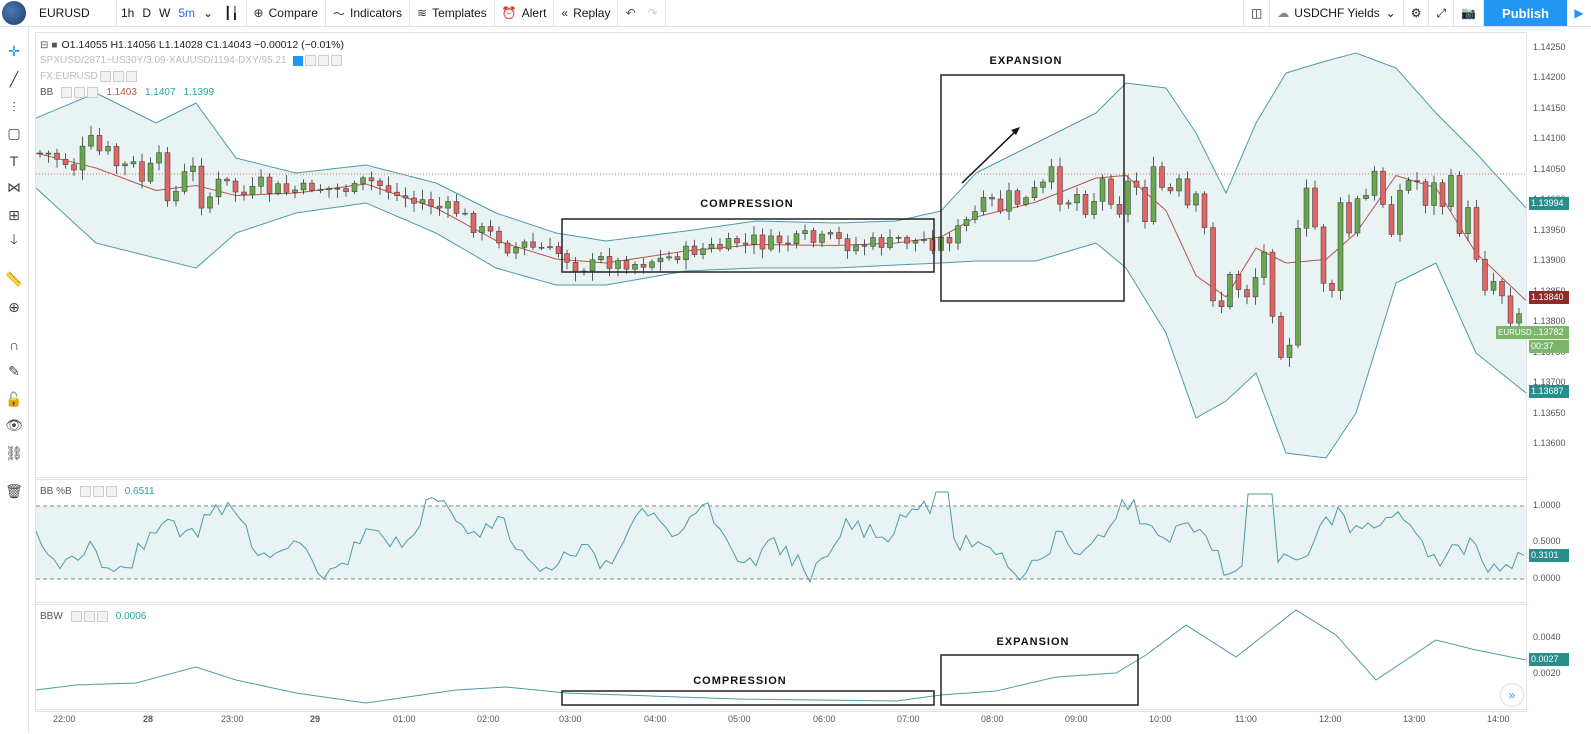 This screenshot has height=734, width=1591. Describe the element at coordinates (452, 13) in the screenshot. I see `templates-button: ≋ Templates` at that location.